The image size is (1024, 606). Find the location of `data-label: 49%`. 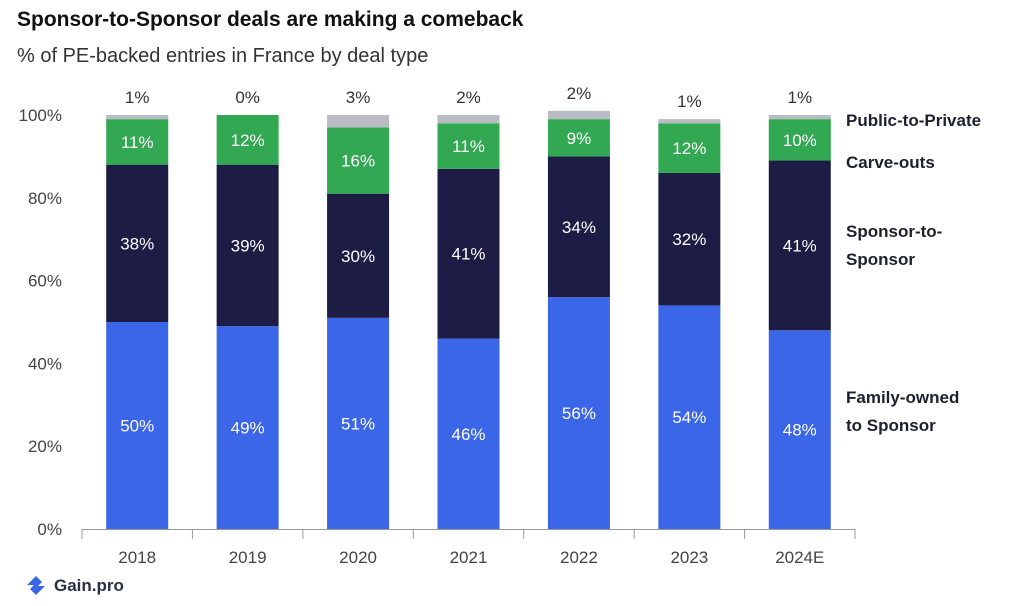

data-label: 49% is located at coordinates (248, 428).